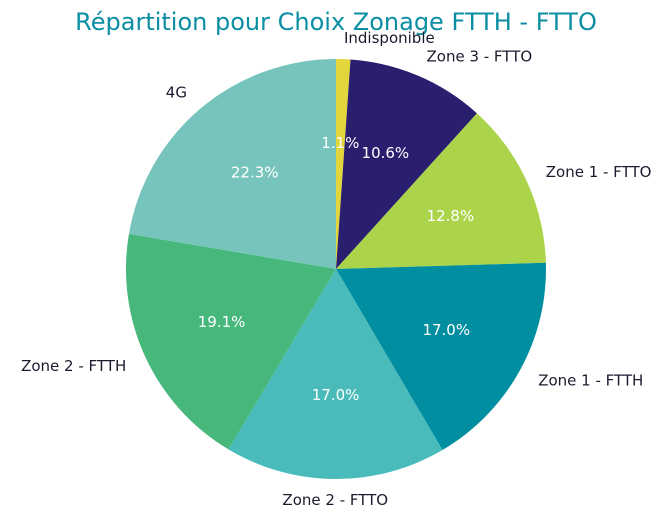 Image resolution: width=672 pixels, height=519 pixels. What do you see at coordinates (441, 356) in the screenshot?
I see `pie-slice-zone-1-ftth` at bounding box center [441, 356].